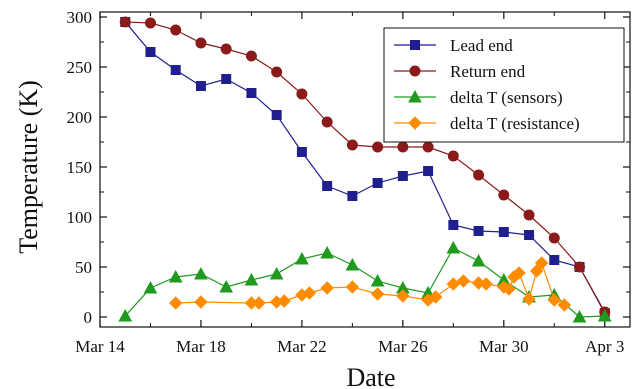  Describe the element at coordinates (201, 346) in the screenshot. I see `x-tick-label: Mar 18` at that location.